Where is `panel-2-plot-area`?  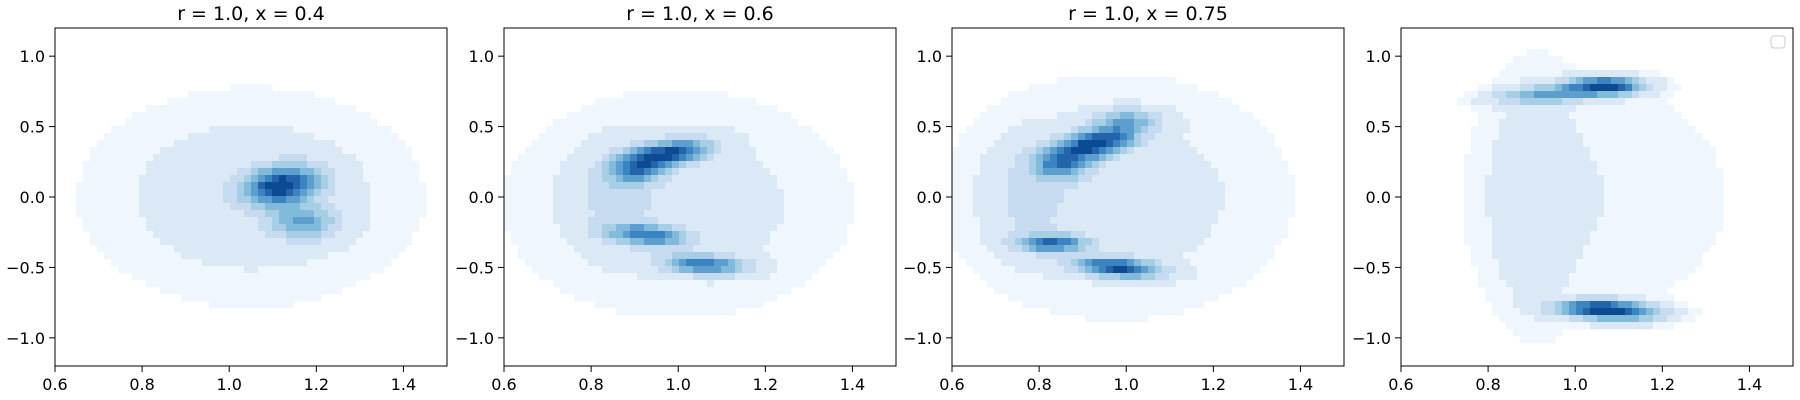
panel-2-plot-area is located at coordinates (679, 203).